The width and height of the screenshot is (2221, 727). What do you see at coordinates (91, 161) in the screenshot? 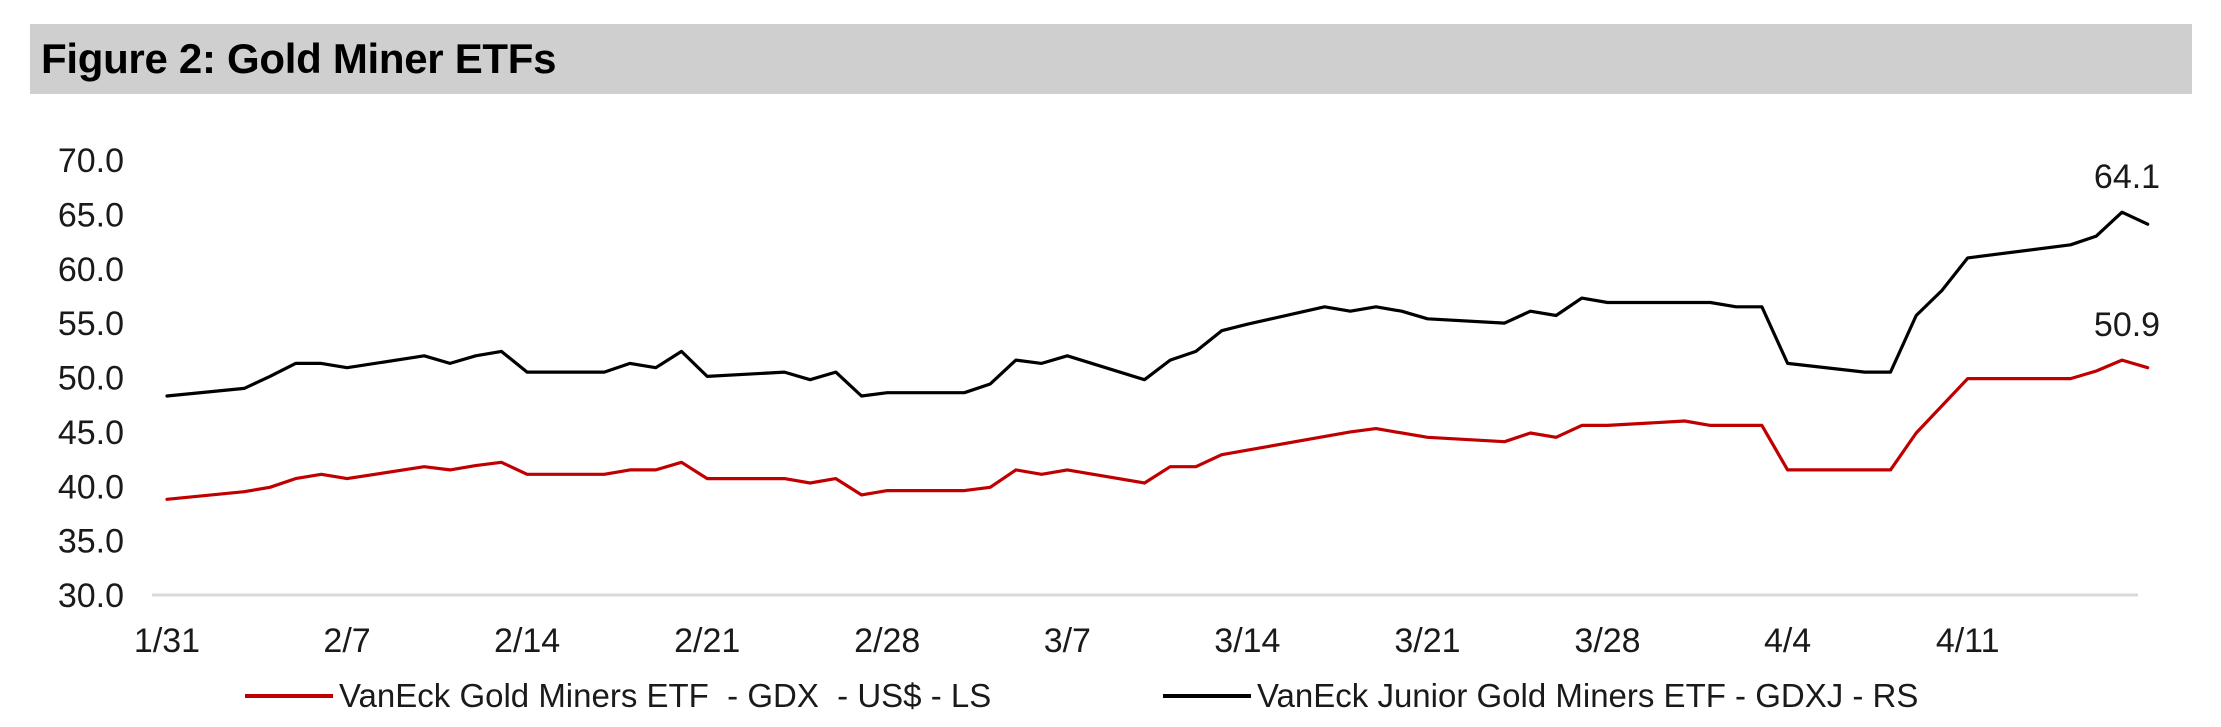
I see `y-tick-label: 70.0` at bounding box center [91, 161].